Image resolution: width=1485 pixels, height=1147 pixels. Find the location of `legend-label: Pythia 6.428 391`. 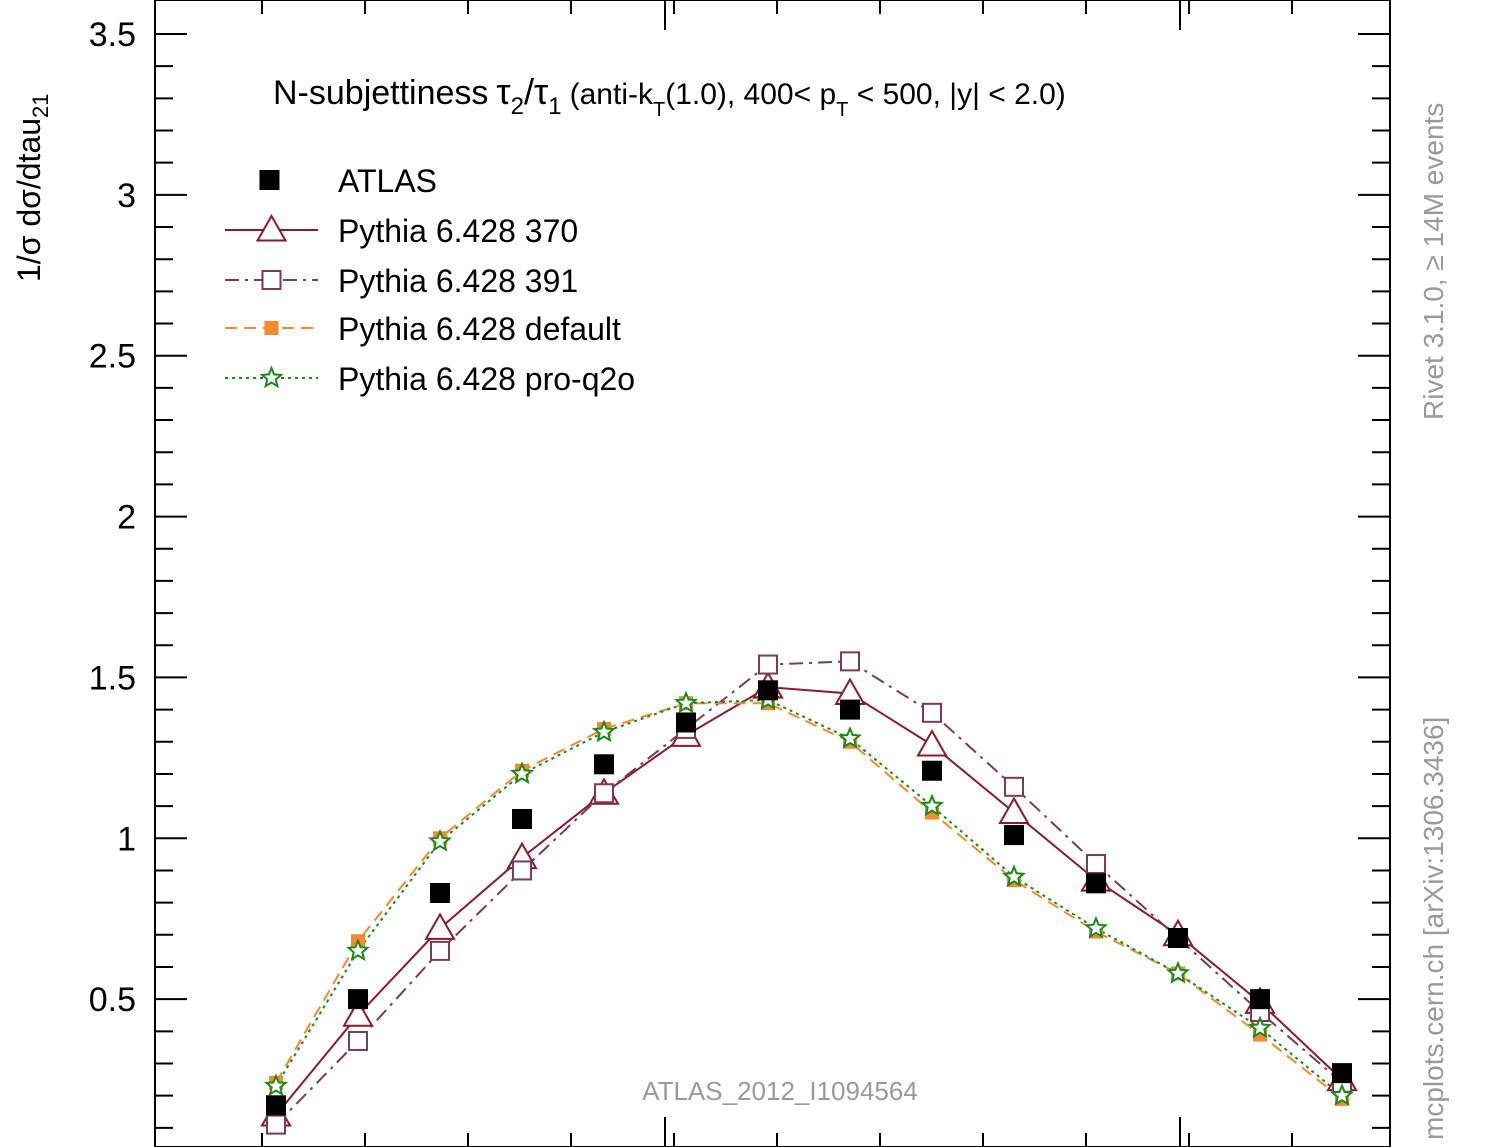

legend-label: Pythia 6.428 391 is located at coordinates (458, 281).